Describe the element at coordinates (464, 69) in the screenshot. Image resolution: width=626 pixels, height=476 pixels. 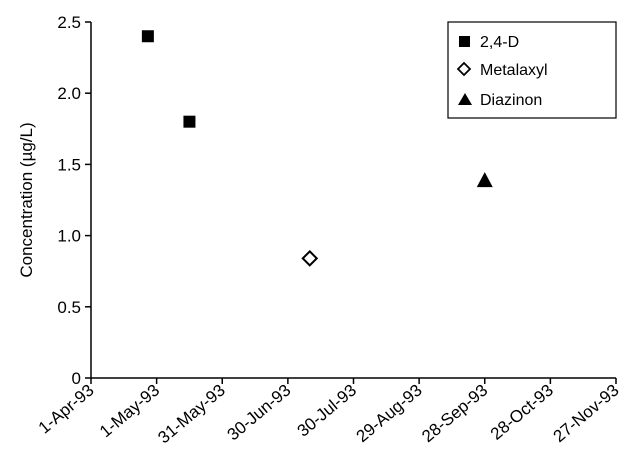
I see `legend-swatch-metalaxyl-diamond` at that location.